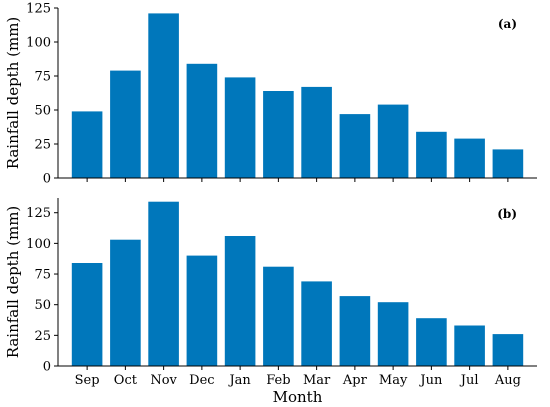 The image size is (550, 407). I want to click on x-tick-label: Dec, so click(201, 380).